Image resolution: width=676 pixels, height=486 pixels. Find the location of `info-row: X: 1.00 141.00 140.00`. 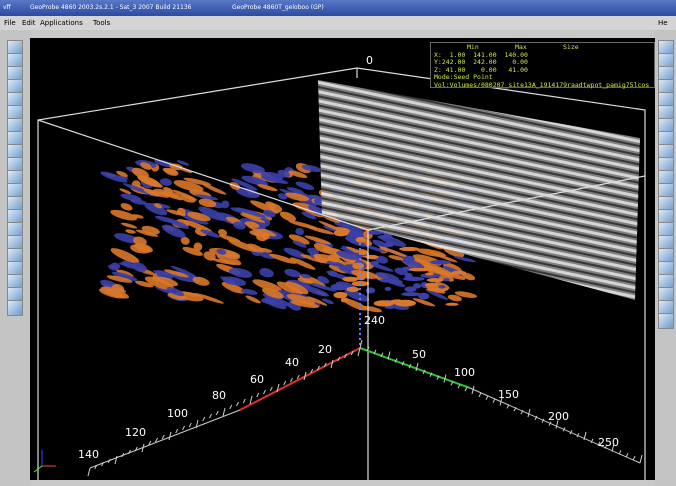

info-row: X: 1.00 141.00 140.00 is located at coordinates (481, 54).